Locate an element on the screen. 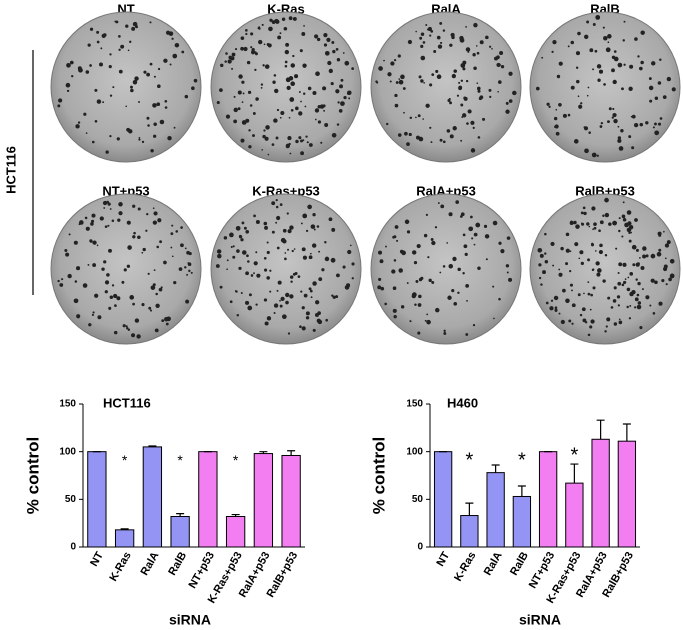 The height and width of the screenshot is (630, 683). x-tick-label: RalA is located at coordinates (150, 564).